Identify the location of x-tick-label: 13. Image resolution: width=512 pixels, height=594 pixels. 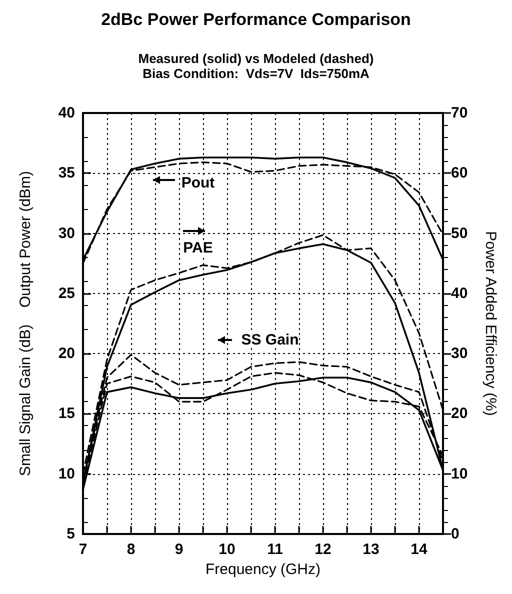
(371, 549).